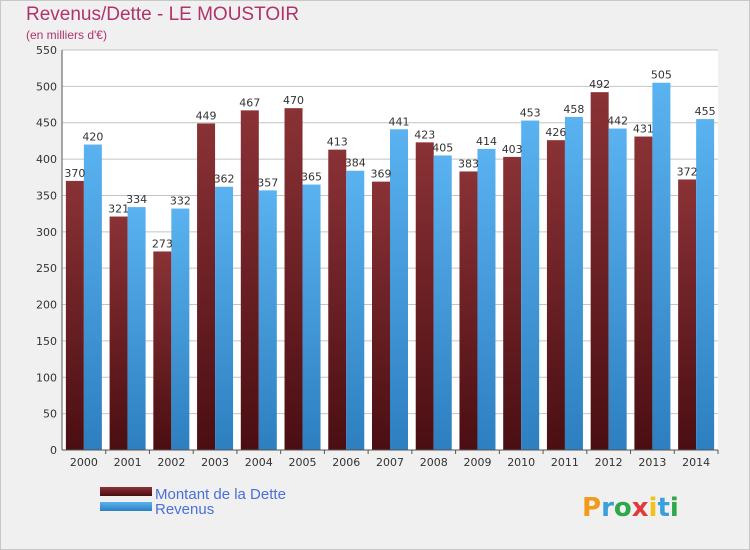  Describe the element at coordinates (381, 174) in the screenshot. I see `data-label-dette: 369` at that location.